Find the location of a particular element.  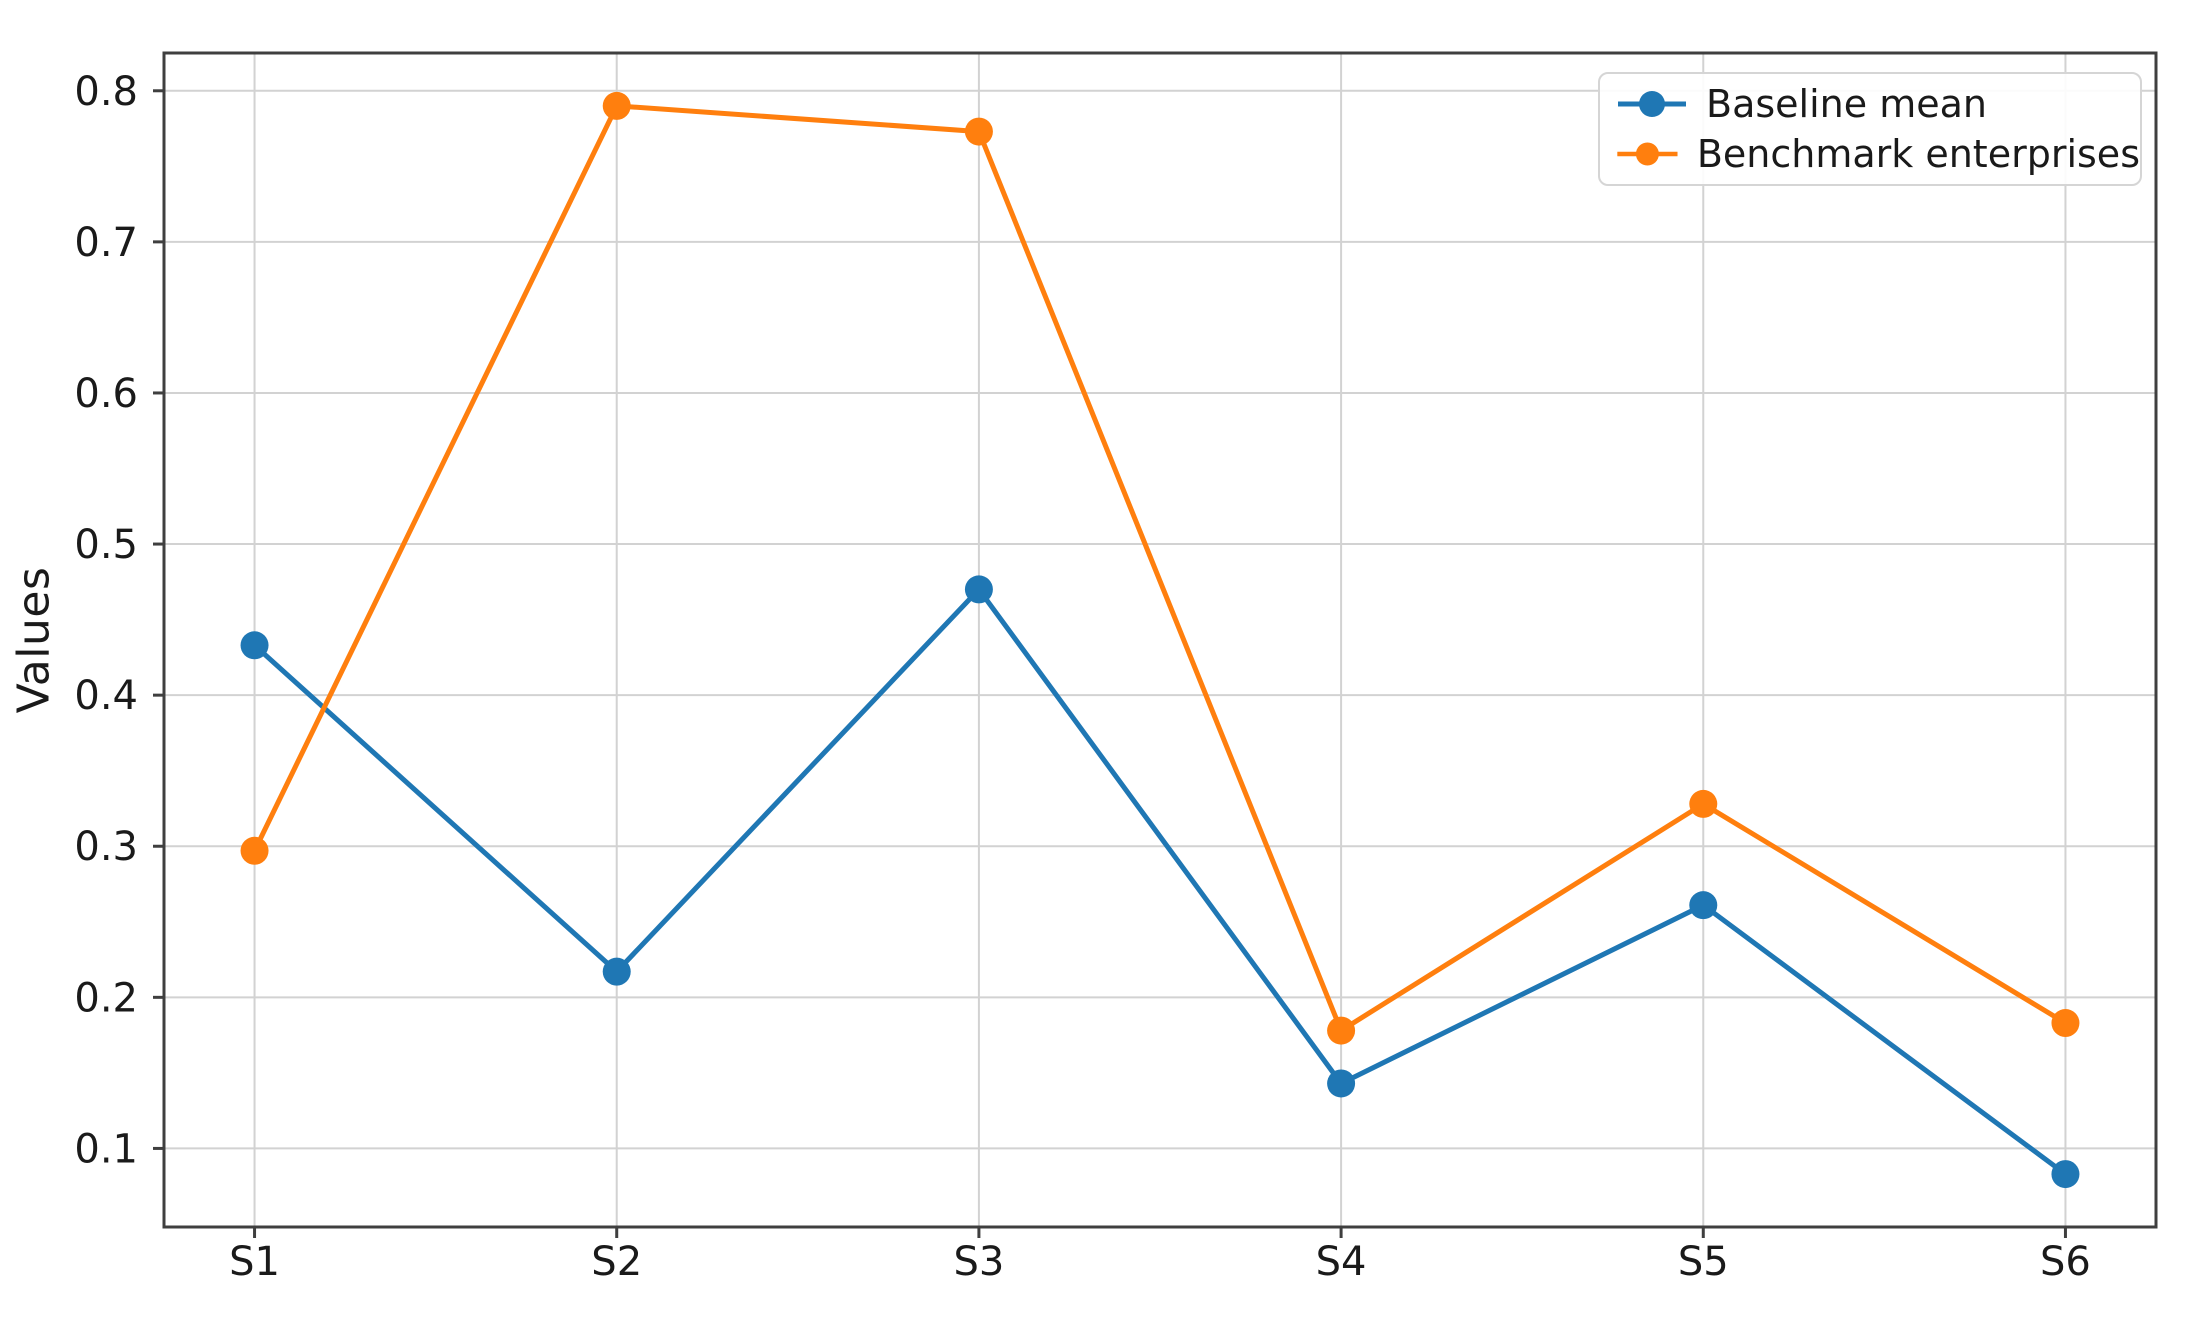

x-tick-label-s1: S1 is located at coordinates (254, 1262).